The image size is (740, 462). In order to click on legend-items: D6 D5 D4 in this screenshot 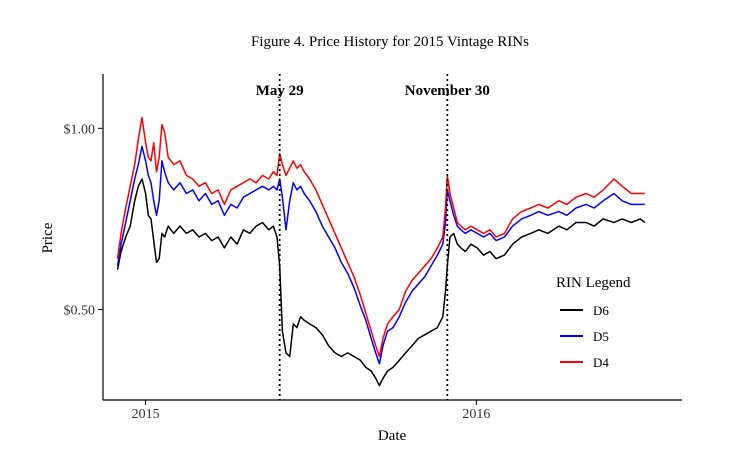, I will do `click(584, 336)`.